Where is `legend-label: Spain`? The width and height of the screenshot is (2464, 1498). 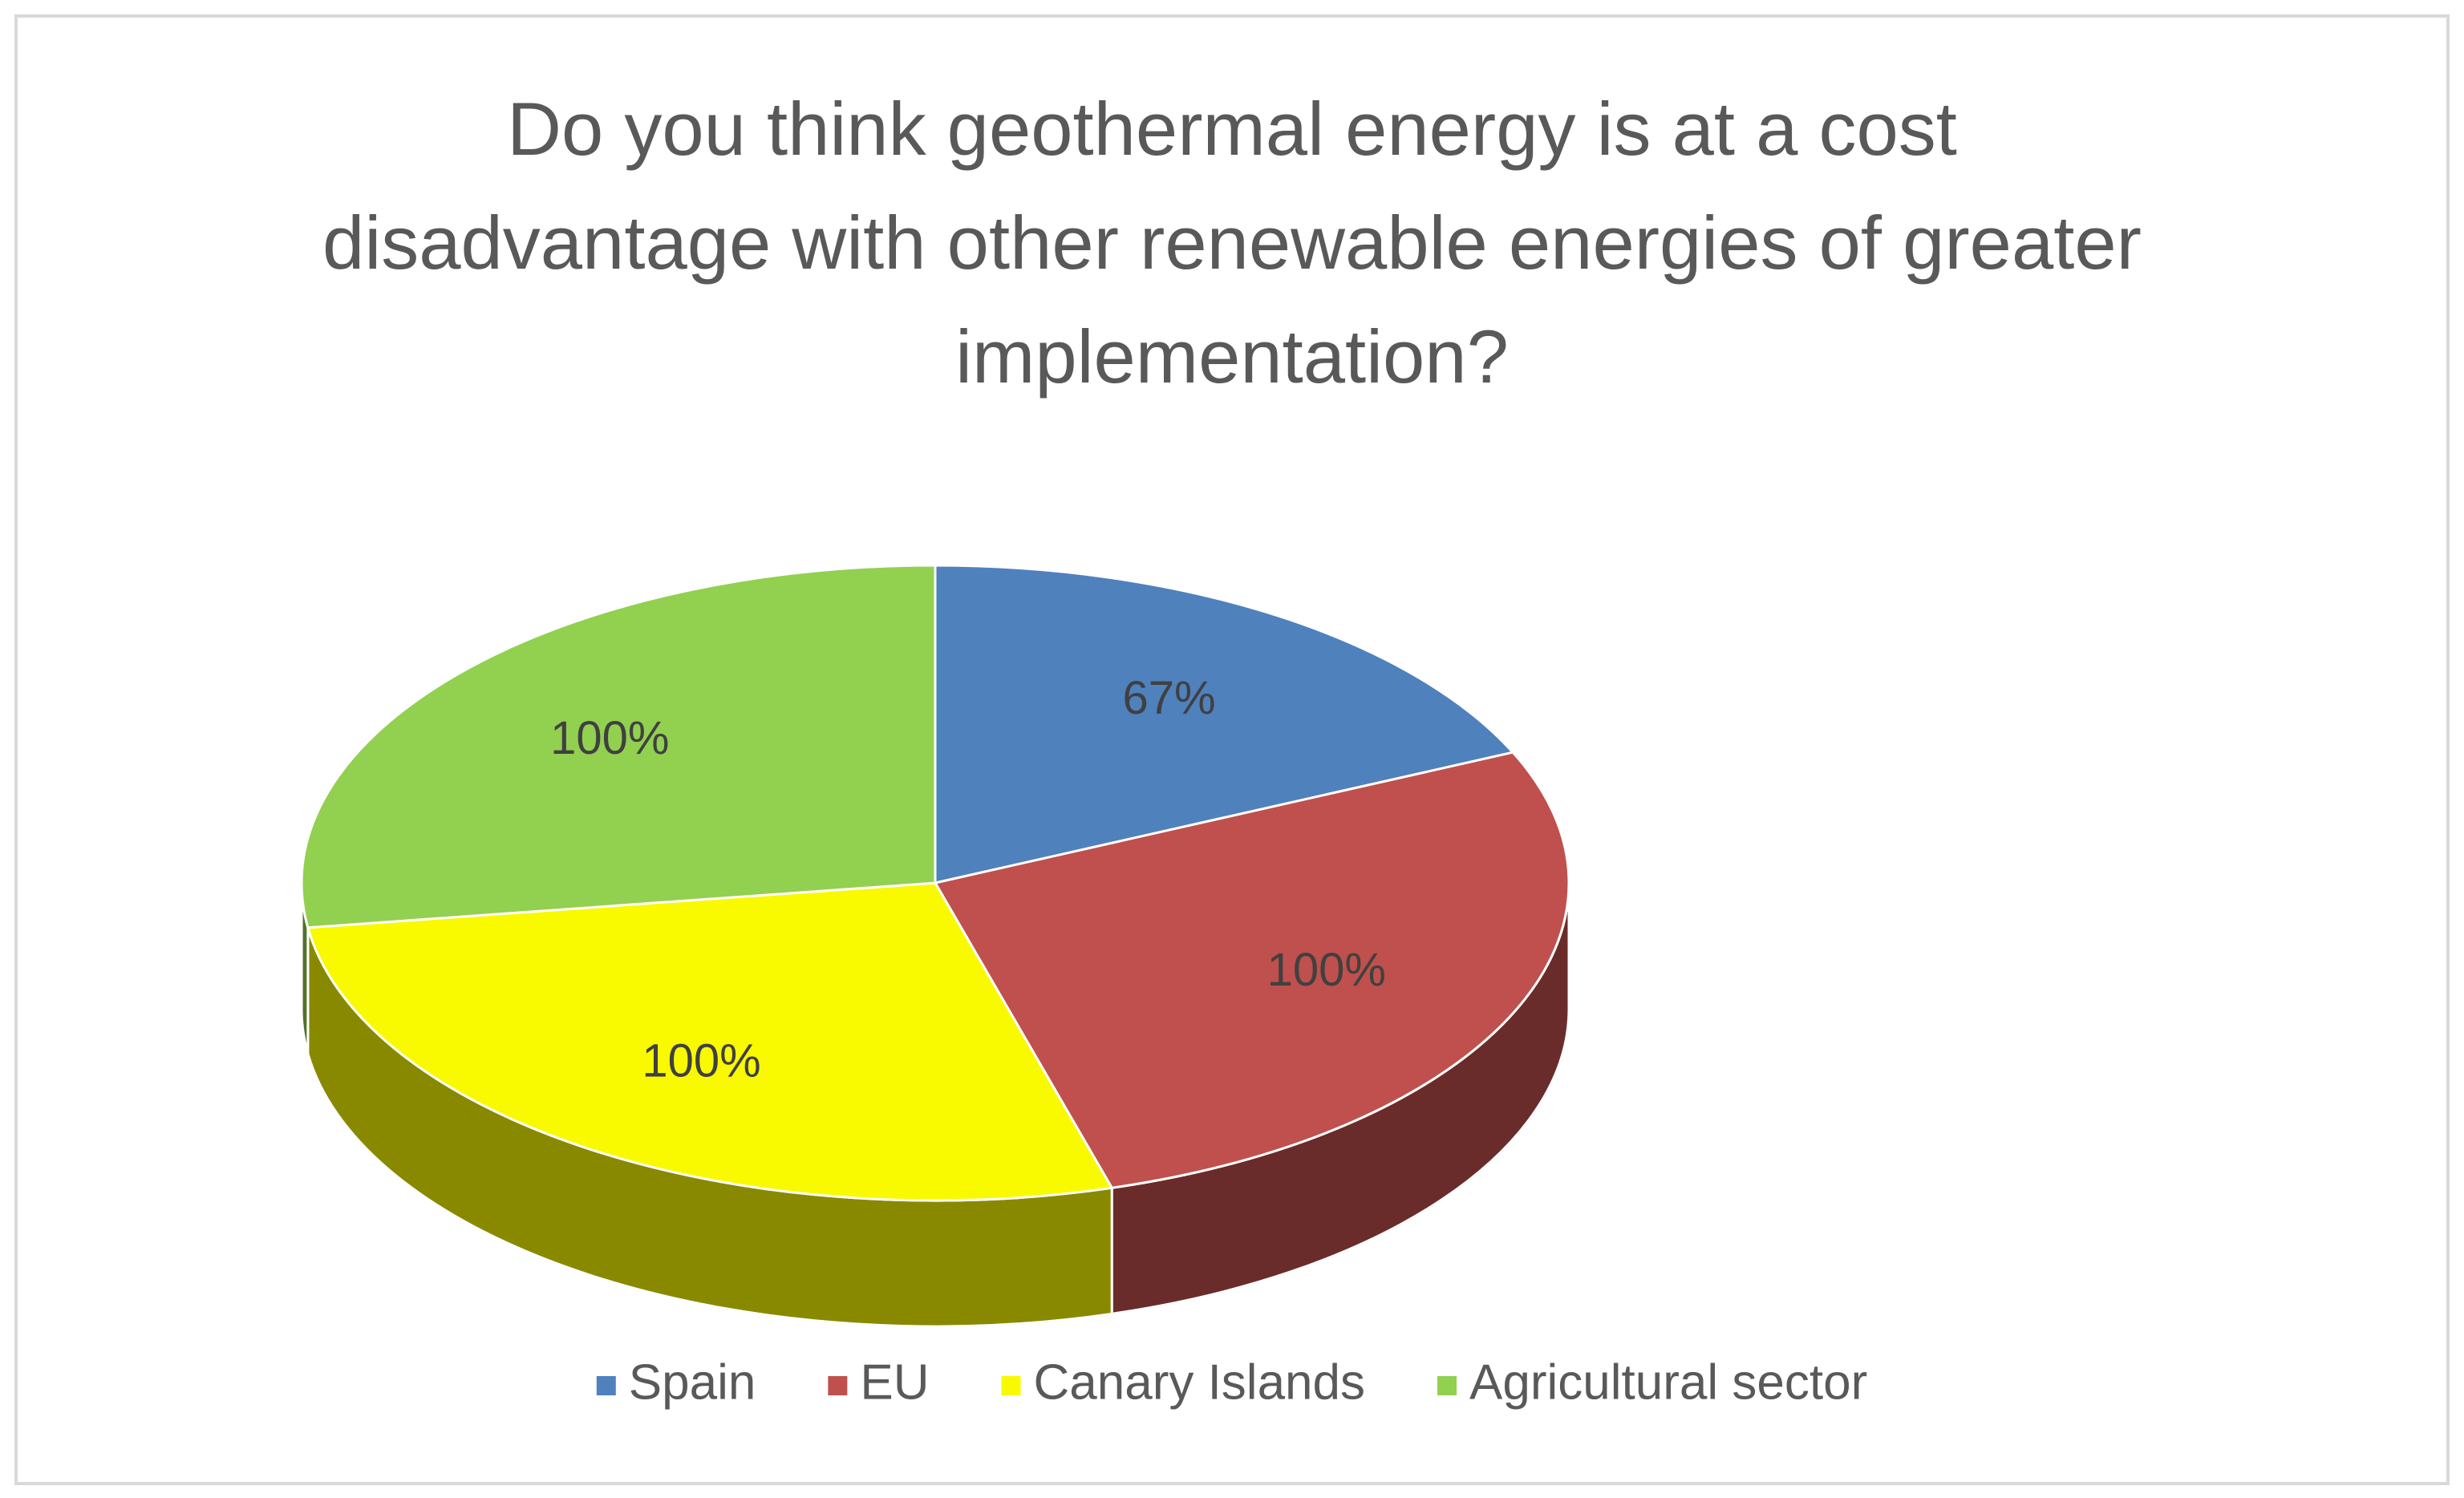 legend-label: Spain is located at coordinates (692, 1382).